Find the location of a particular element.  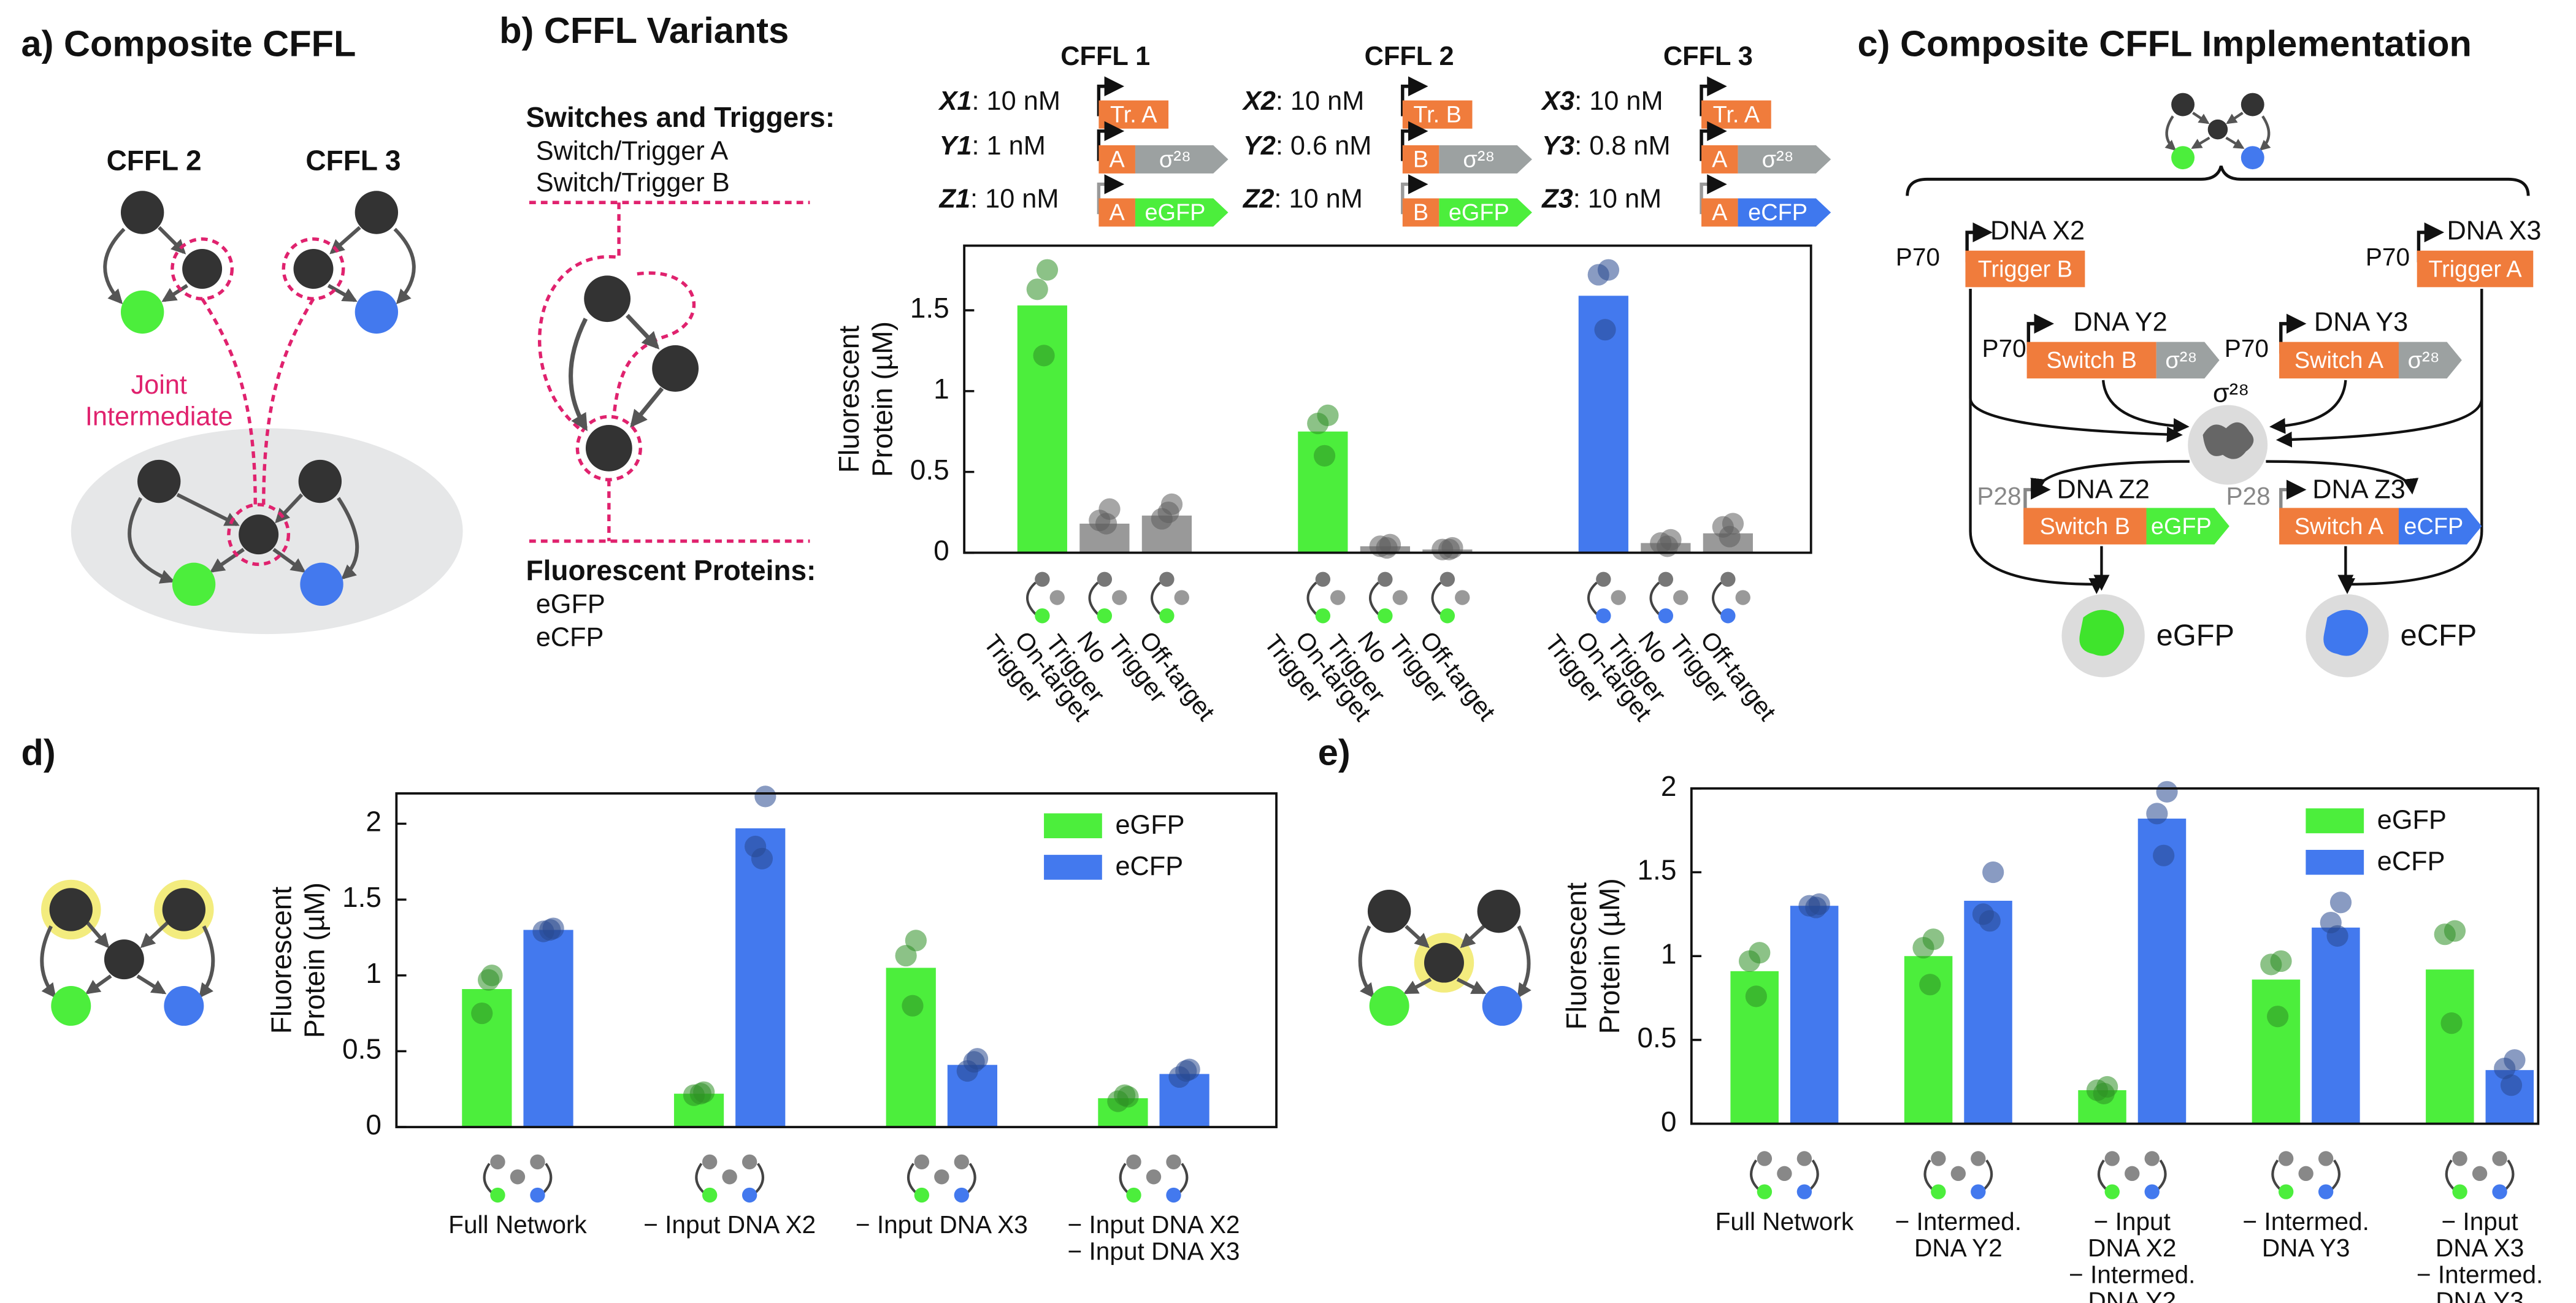

y-axis-title-line: Fluorescent is located at coordinates (849, 399).